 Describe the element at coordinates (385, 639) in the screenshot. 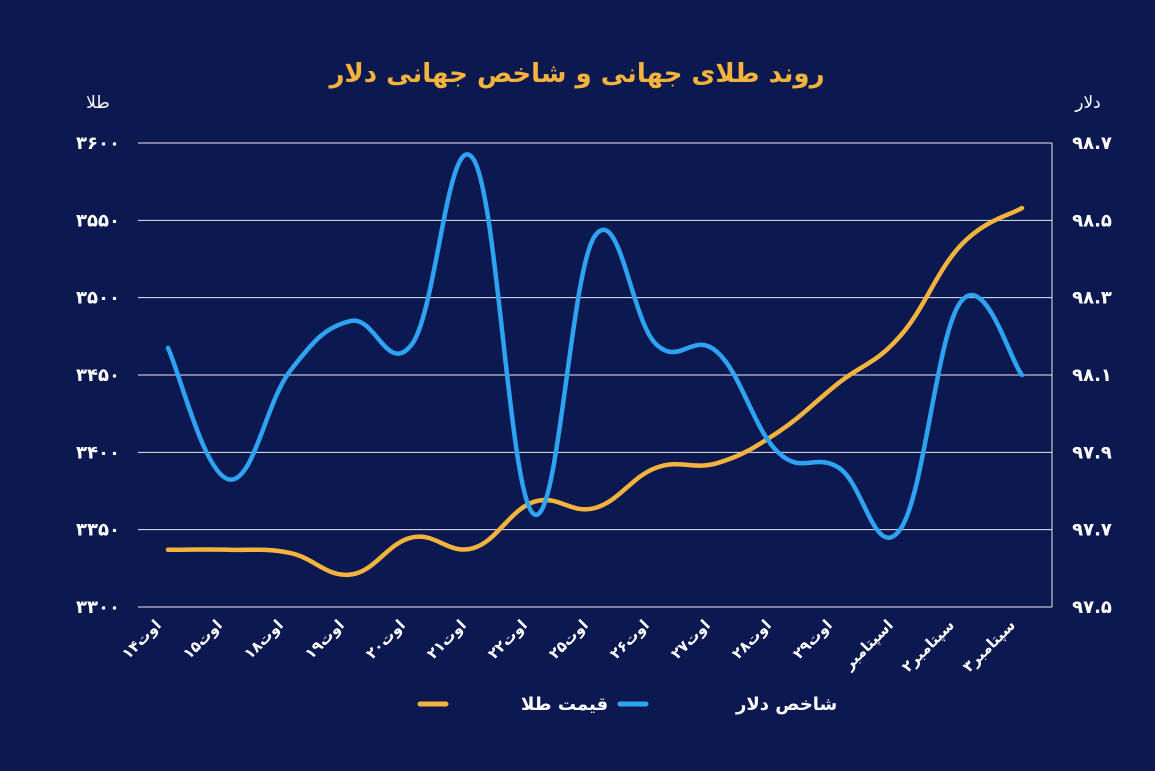

I see `x-tick-label: ۲۰اوت` at that location.